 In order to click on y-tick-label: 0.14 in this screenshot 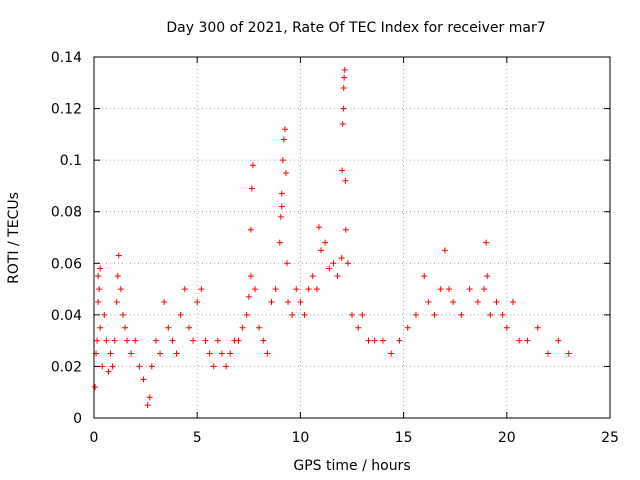, I will do `click(66, 58)`.